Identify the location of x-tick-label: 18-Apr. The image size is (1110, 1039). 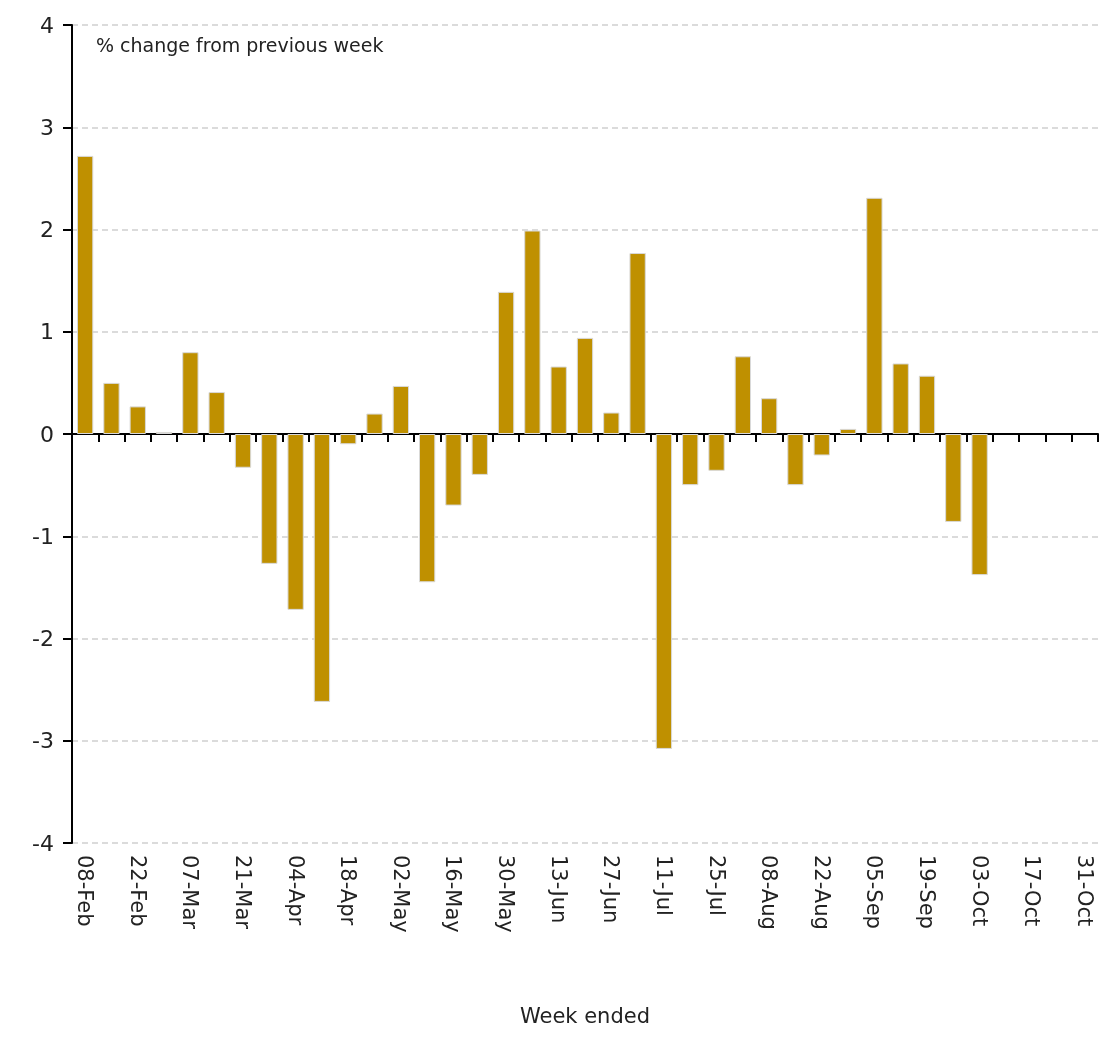
(348, 890).